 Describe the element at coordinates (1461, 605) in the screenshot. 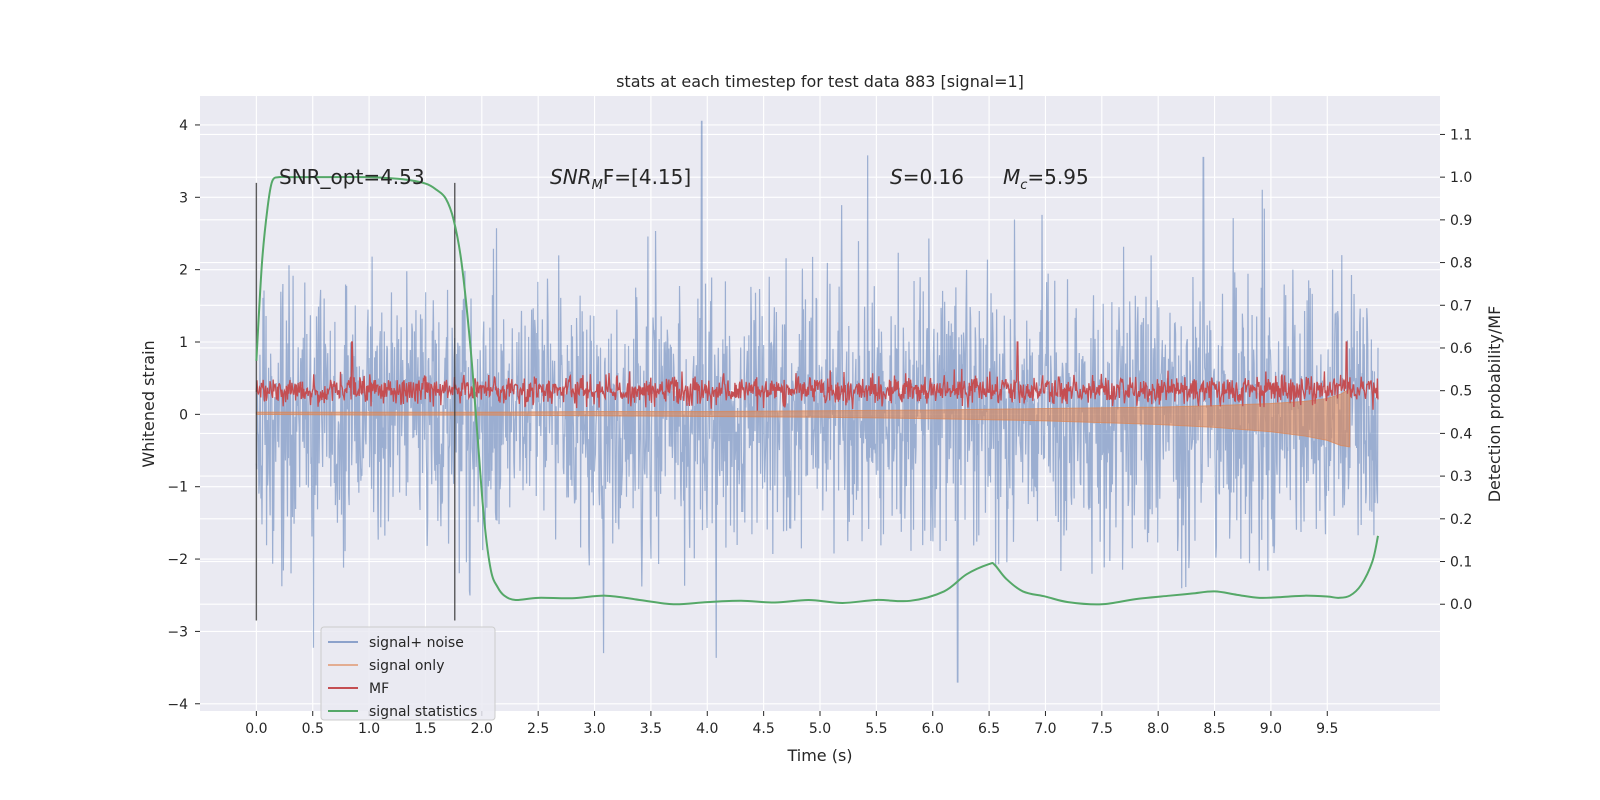

I see `y2-tick-label: 0.0` at that location.